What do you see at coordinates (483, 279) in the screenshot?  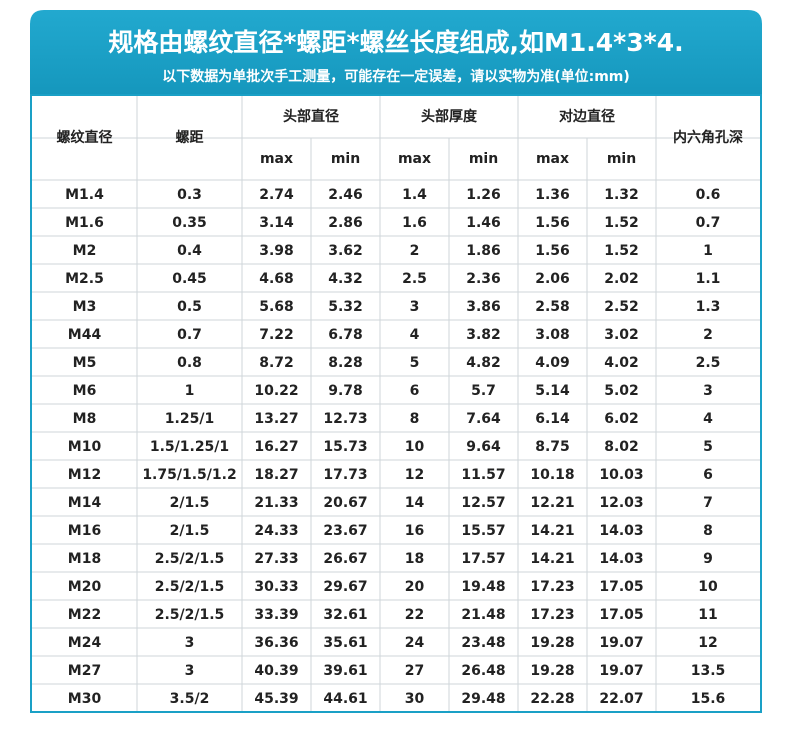 I see `cell: 2.36` at bounding box center [483, 279].